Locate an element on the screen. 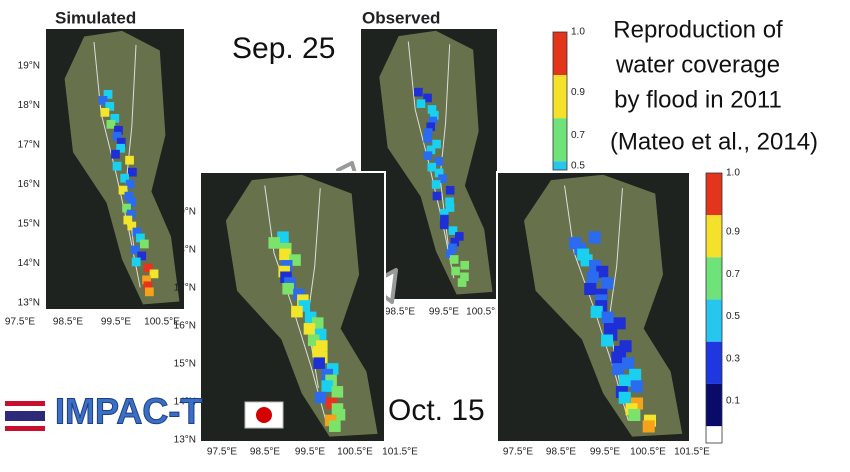 The width and height of the screenshot is (850, 472). logo: IMPAC-T is located at coordinates (128, 411).